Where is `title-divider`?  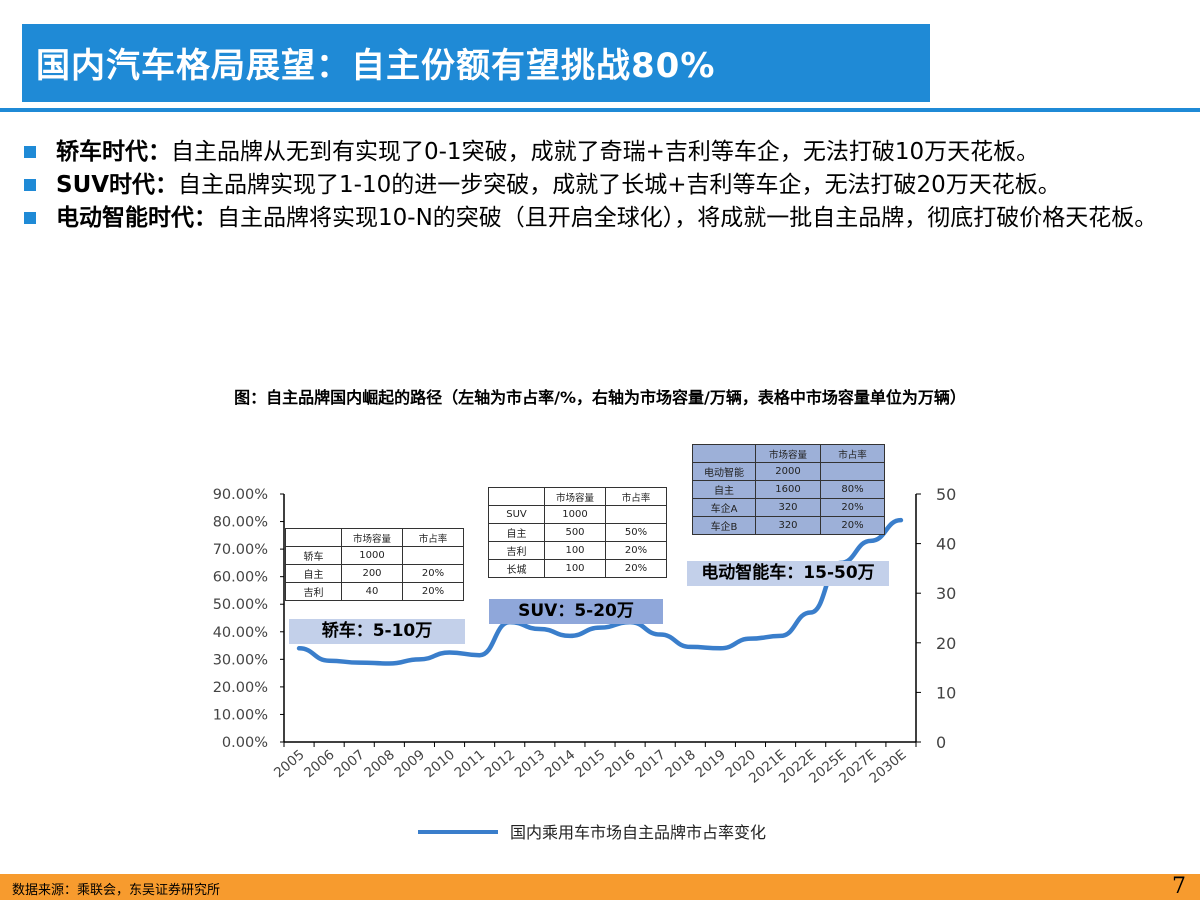 title-divider is located at coordinates (600, 110).